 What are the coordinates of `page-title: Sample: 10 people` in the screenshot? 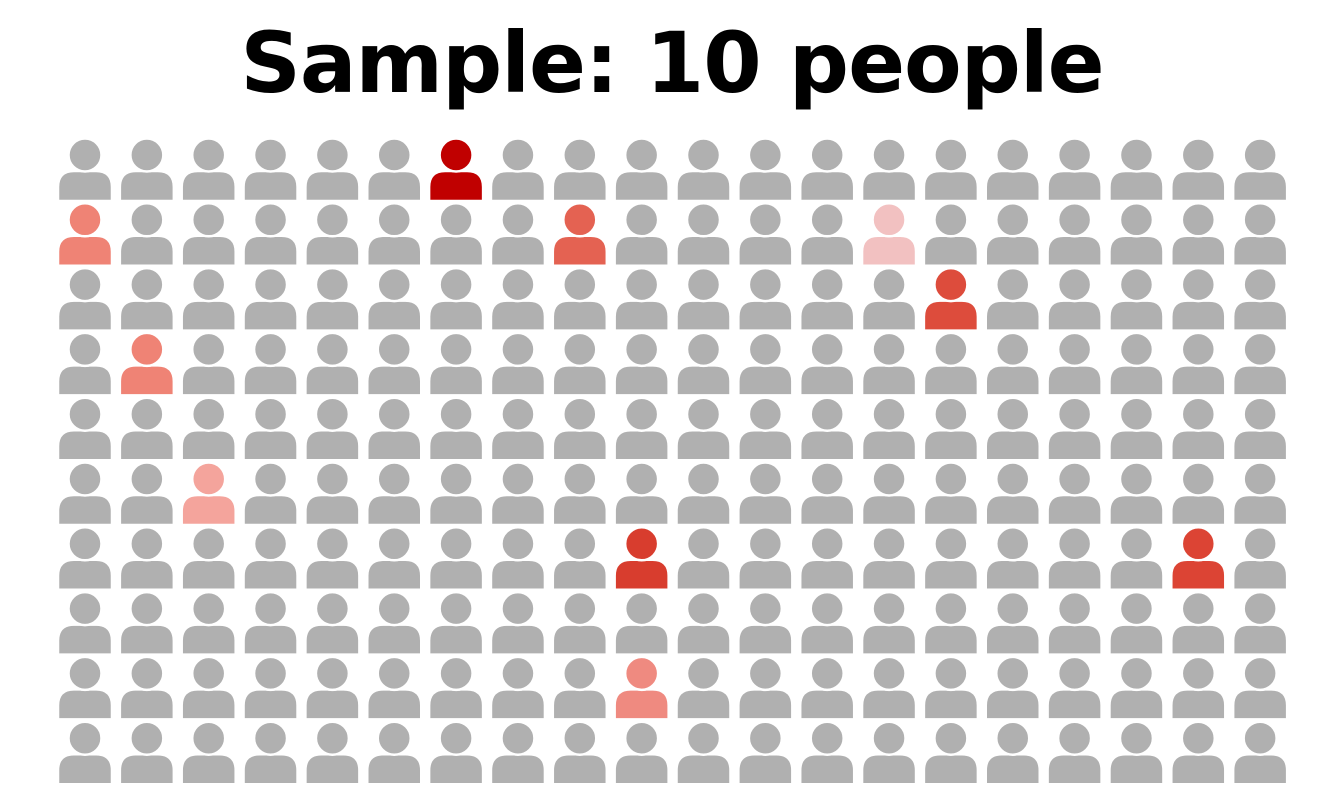 It's located at (672, 63).